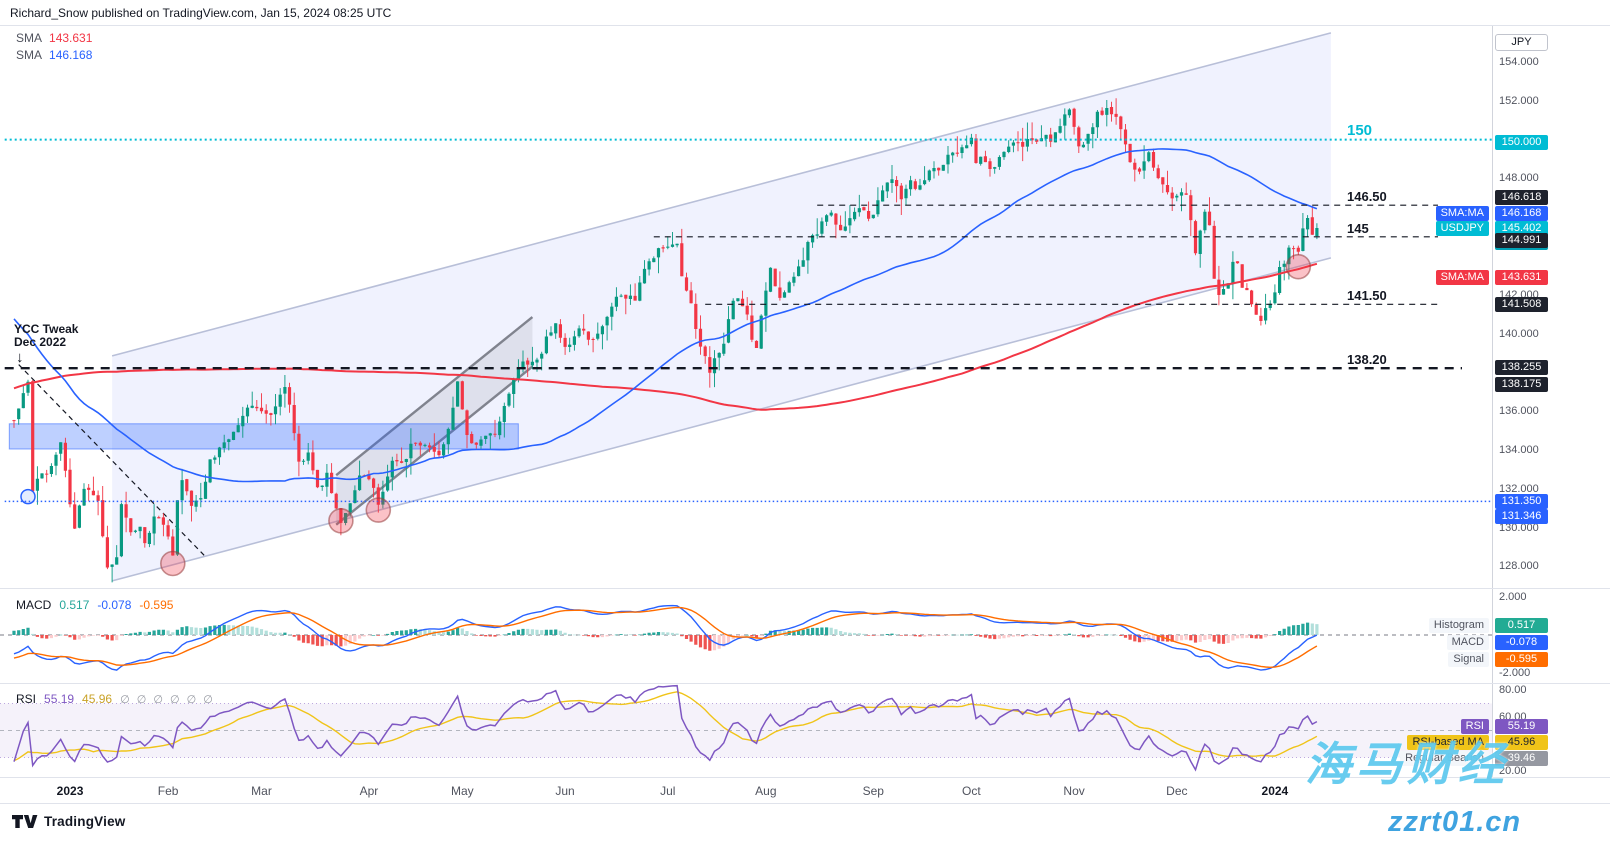  Describe the element at coordinates (1521, 625) in the screenshot. I see `indicator-tag: 0.517` at that location.